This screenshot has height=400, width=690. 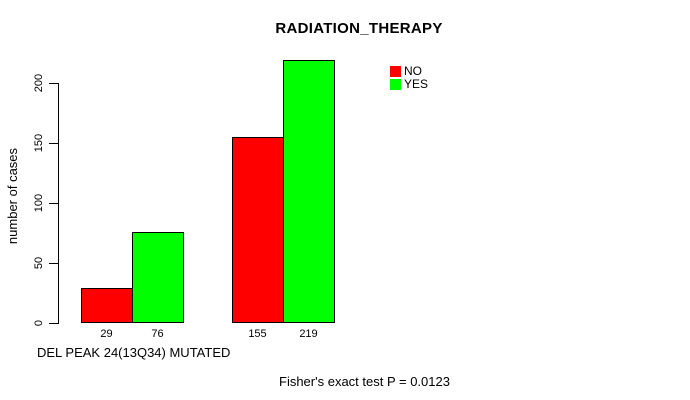 I want to click on bar-value-label: 219, so click(x=308, y=334).